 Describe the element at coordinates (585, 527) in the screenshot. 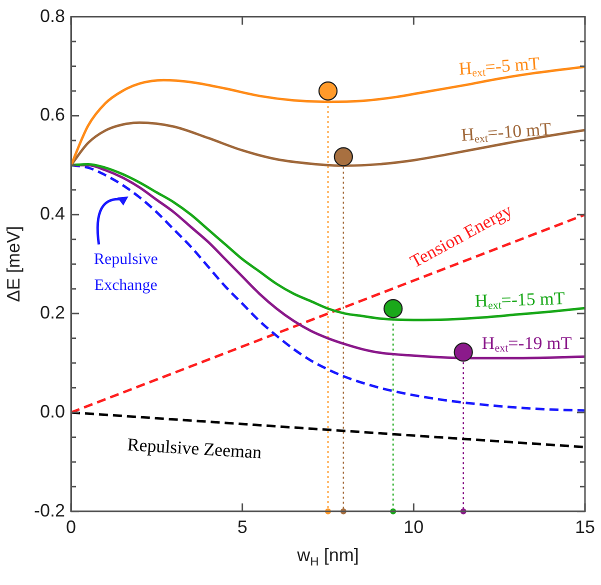

I see `x-tick-label: 15` at that location.